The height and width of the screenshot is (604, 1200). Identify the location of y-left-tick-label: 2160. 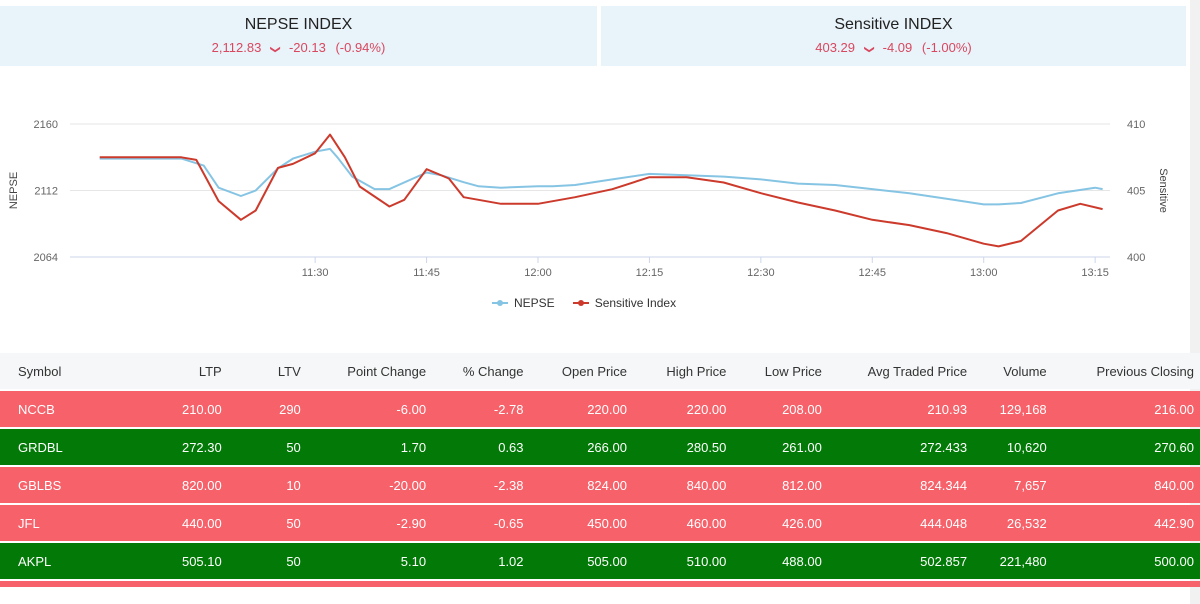
(46, 125).